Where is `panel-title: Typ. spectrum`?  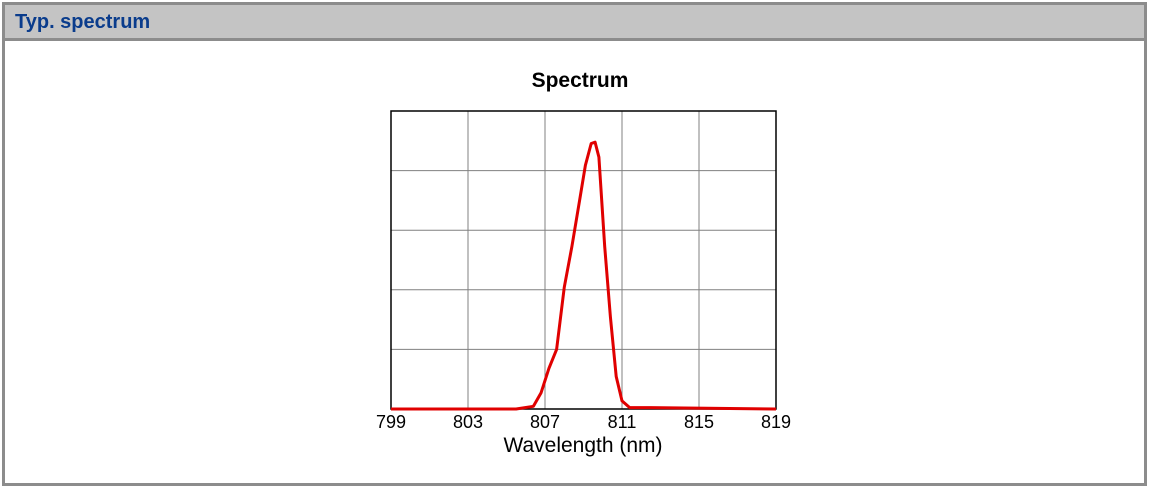
panel-title: Typ. spectrum is located at coordinates (83, 22).